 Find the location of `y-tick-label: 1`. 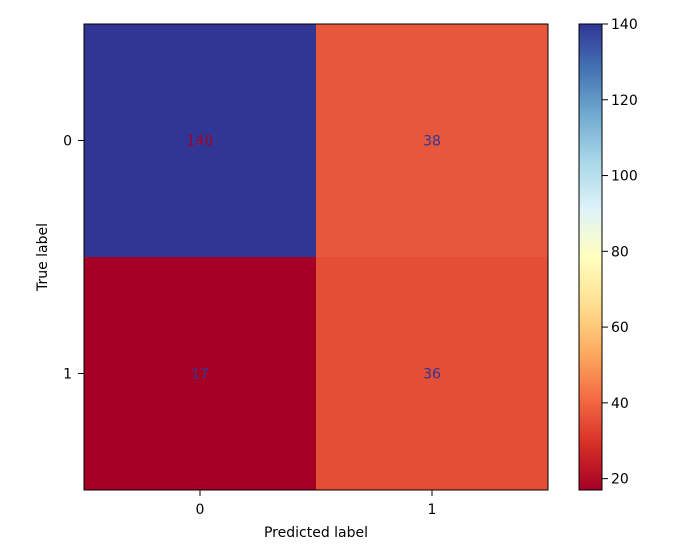

y-tick-label: 1 is located at coordinates (67, 375).